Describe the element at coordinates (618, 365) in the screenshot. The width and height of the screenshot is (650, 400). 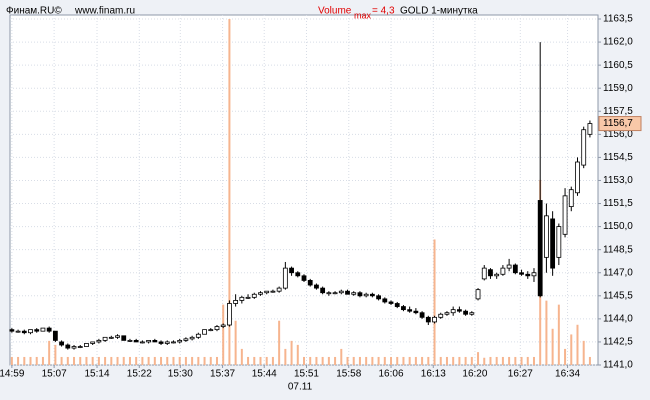
I see `y-tick-label: 1141,0` at that location.